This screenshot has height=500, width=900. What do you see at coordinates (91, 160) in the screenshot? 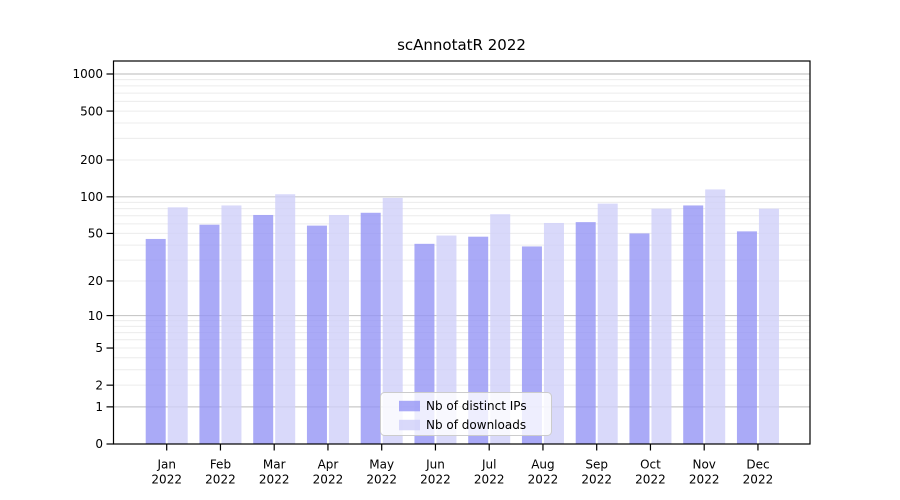
I see `y-tick-label: 200` at bounding box center [91, 160].